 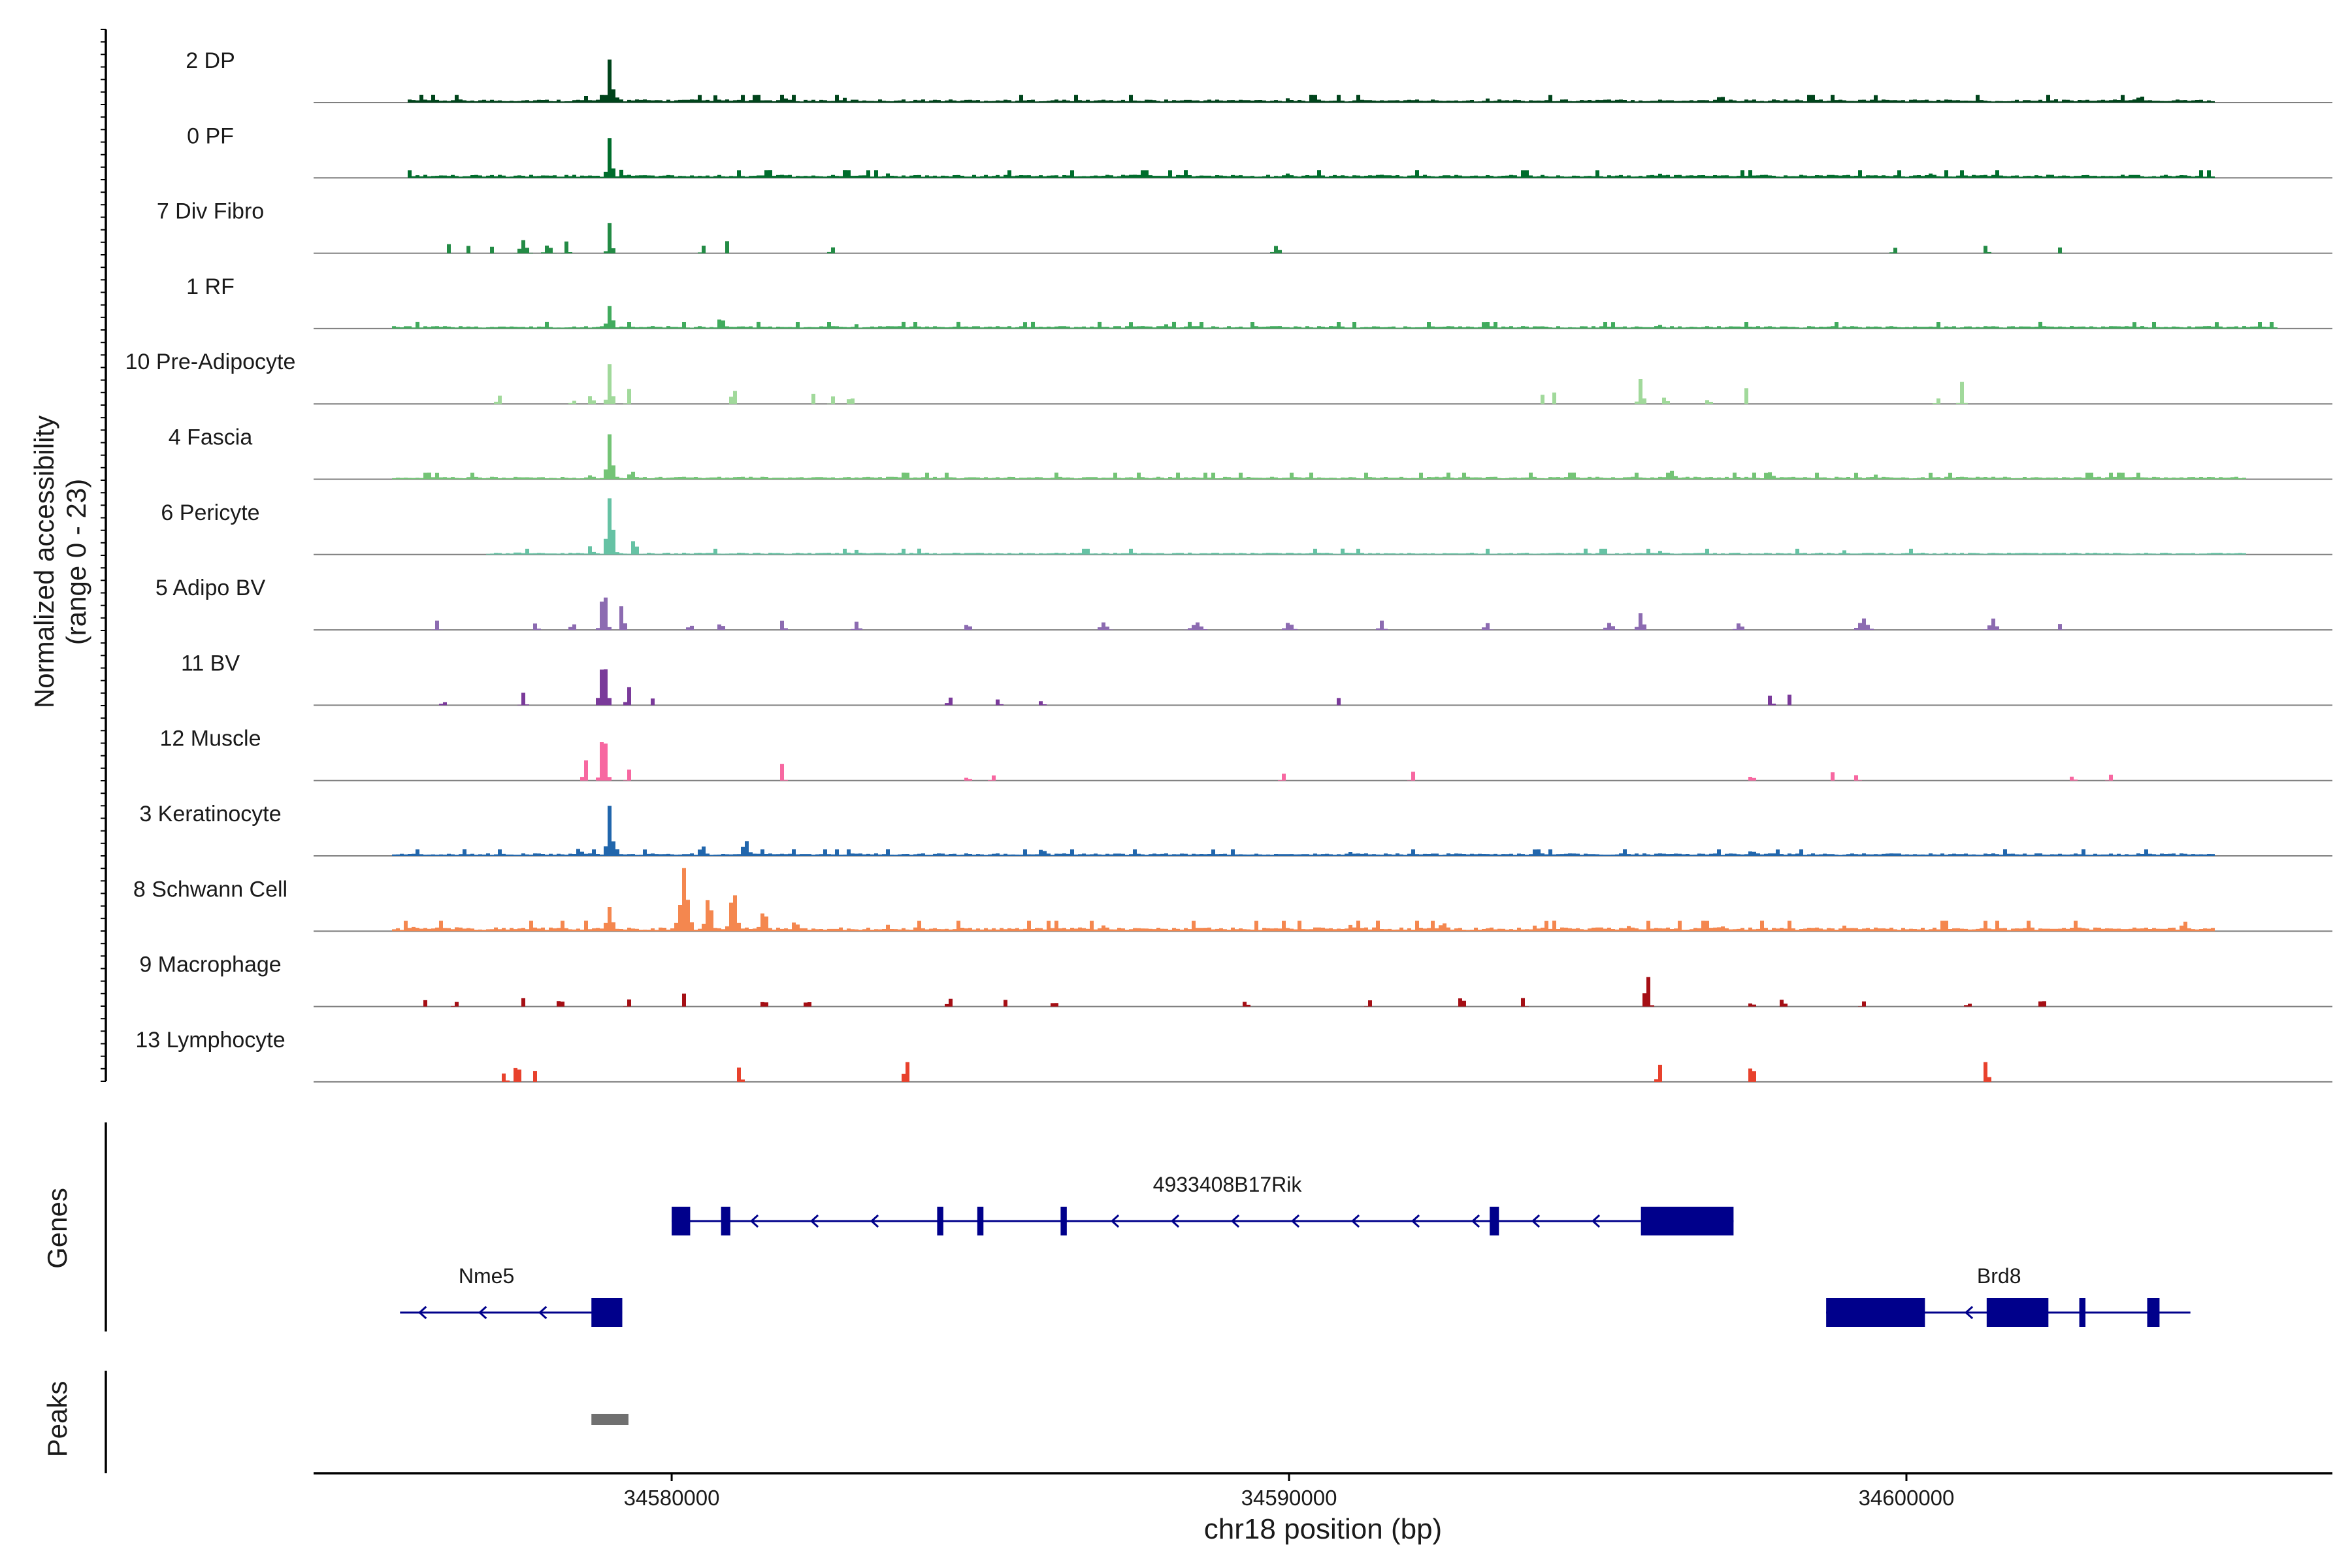 I want to click on track-6-pericyte: 6 Pericyte, so click(x=1246, y=526).